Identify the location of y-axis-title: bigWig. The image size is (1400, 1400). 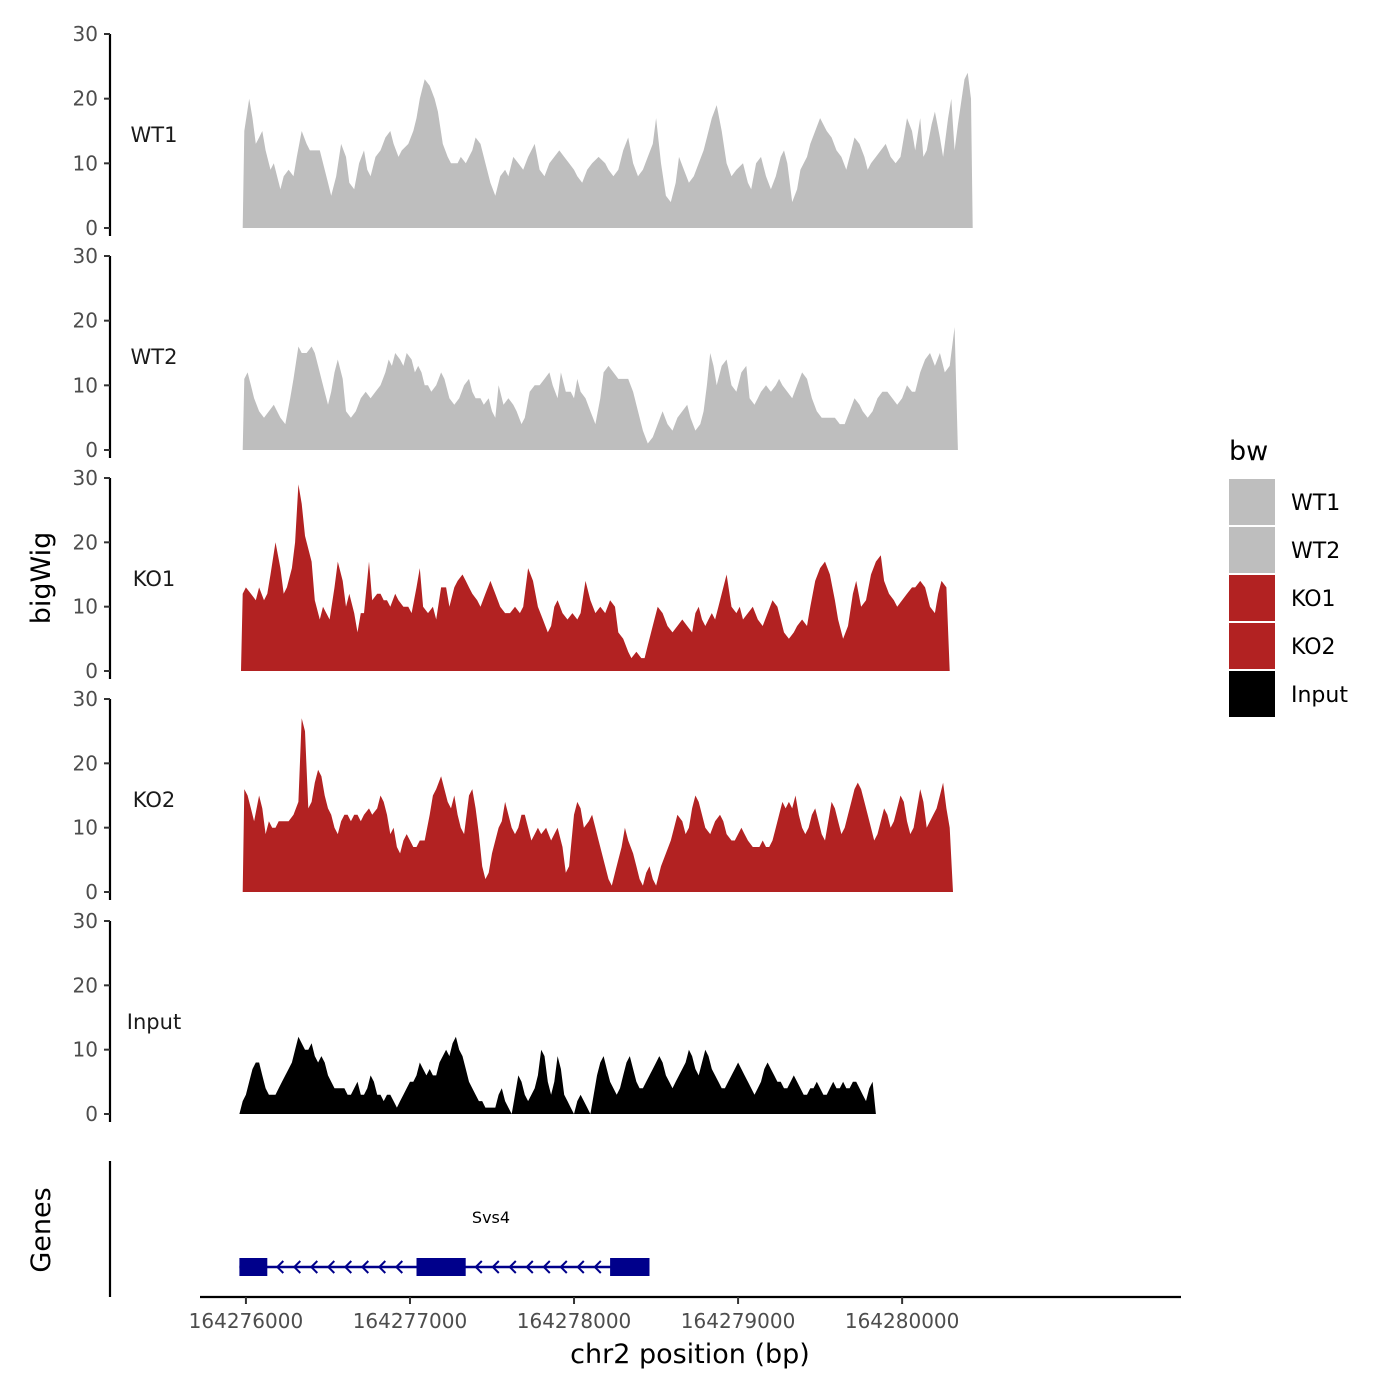
(41, 578).